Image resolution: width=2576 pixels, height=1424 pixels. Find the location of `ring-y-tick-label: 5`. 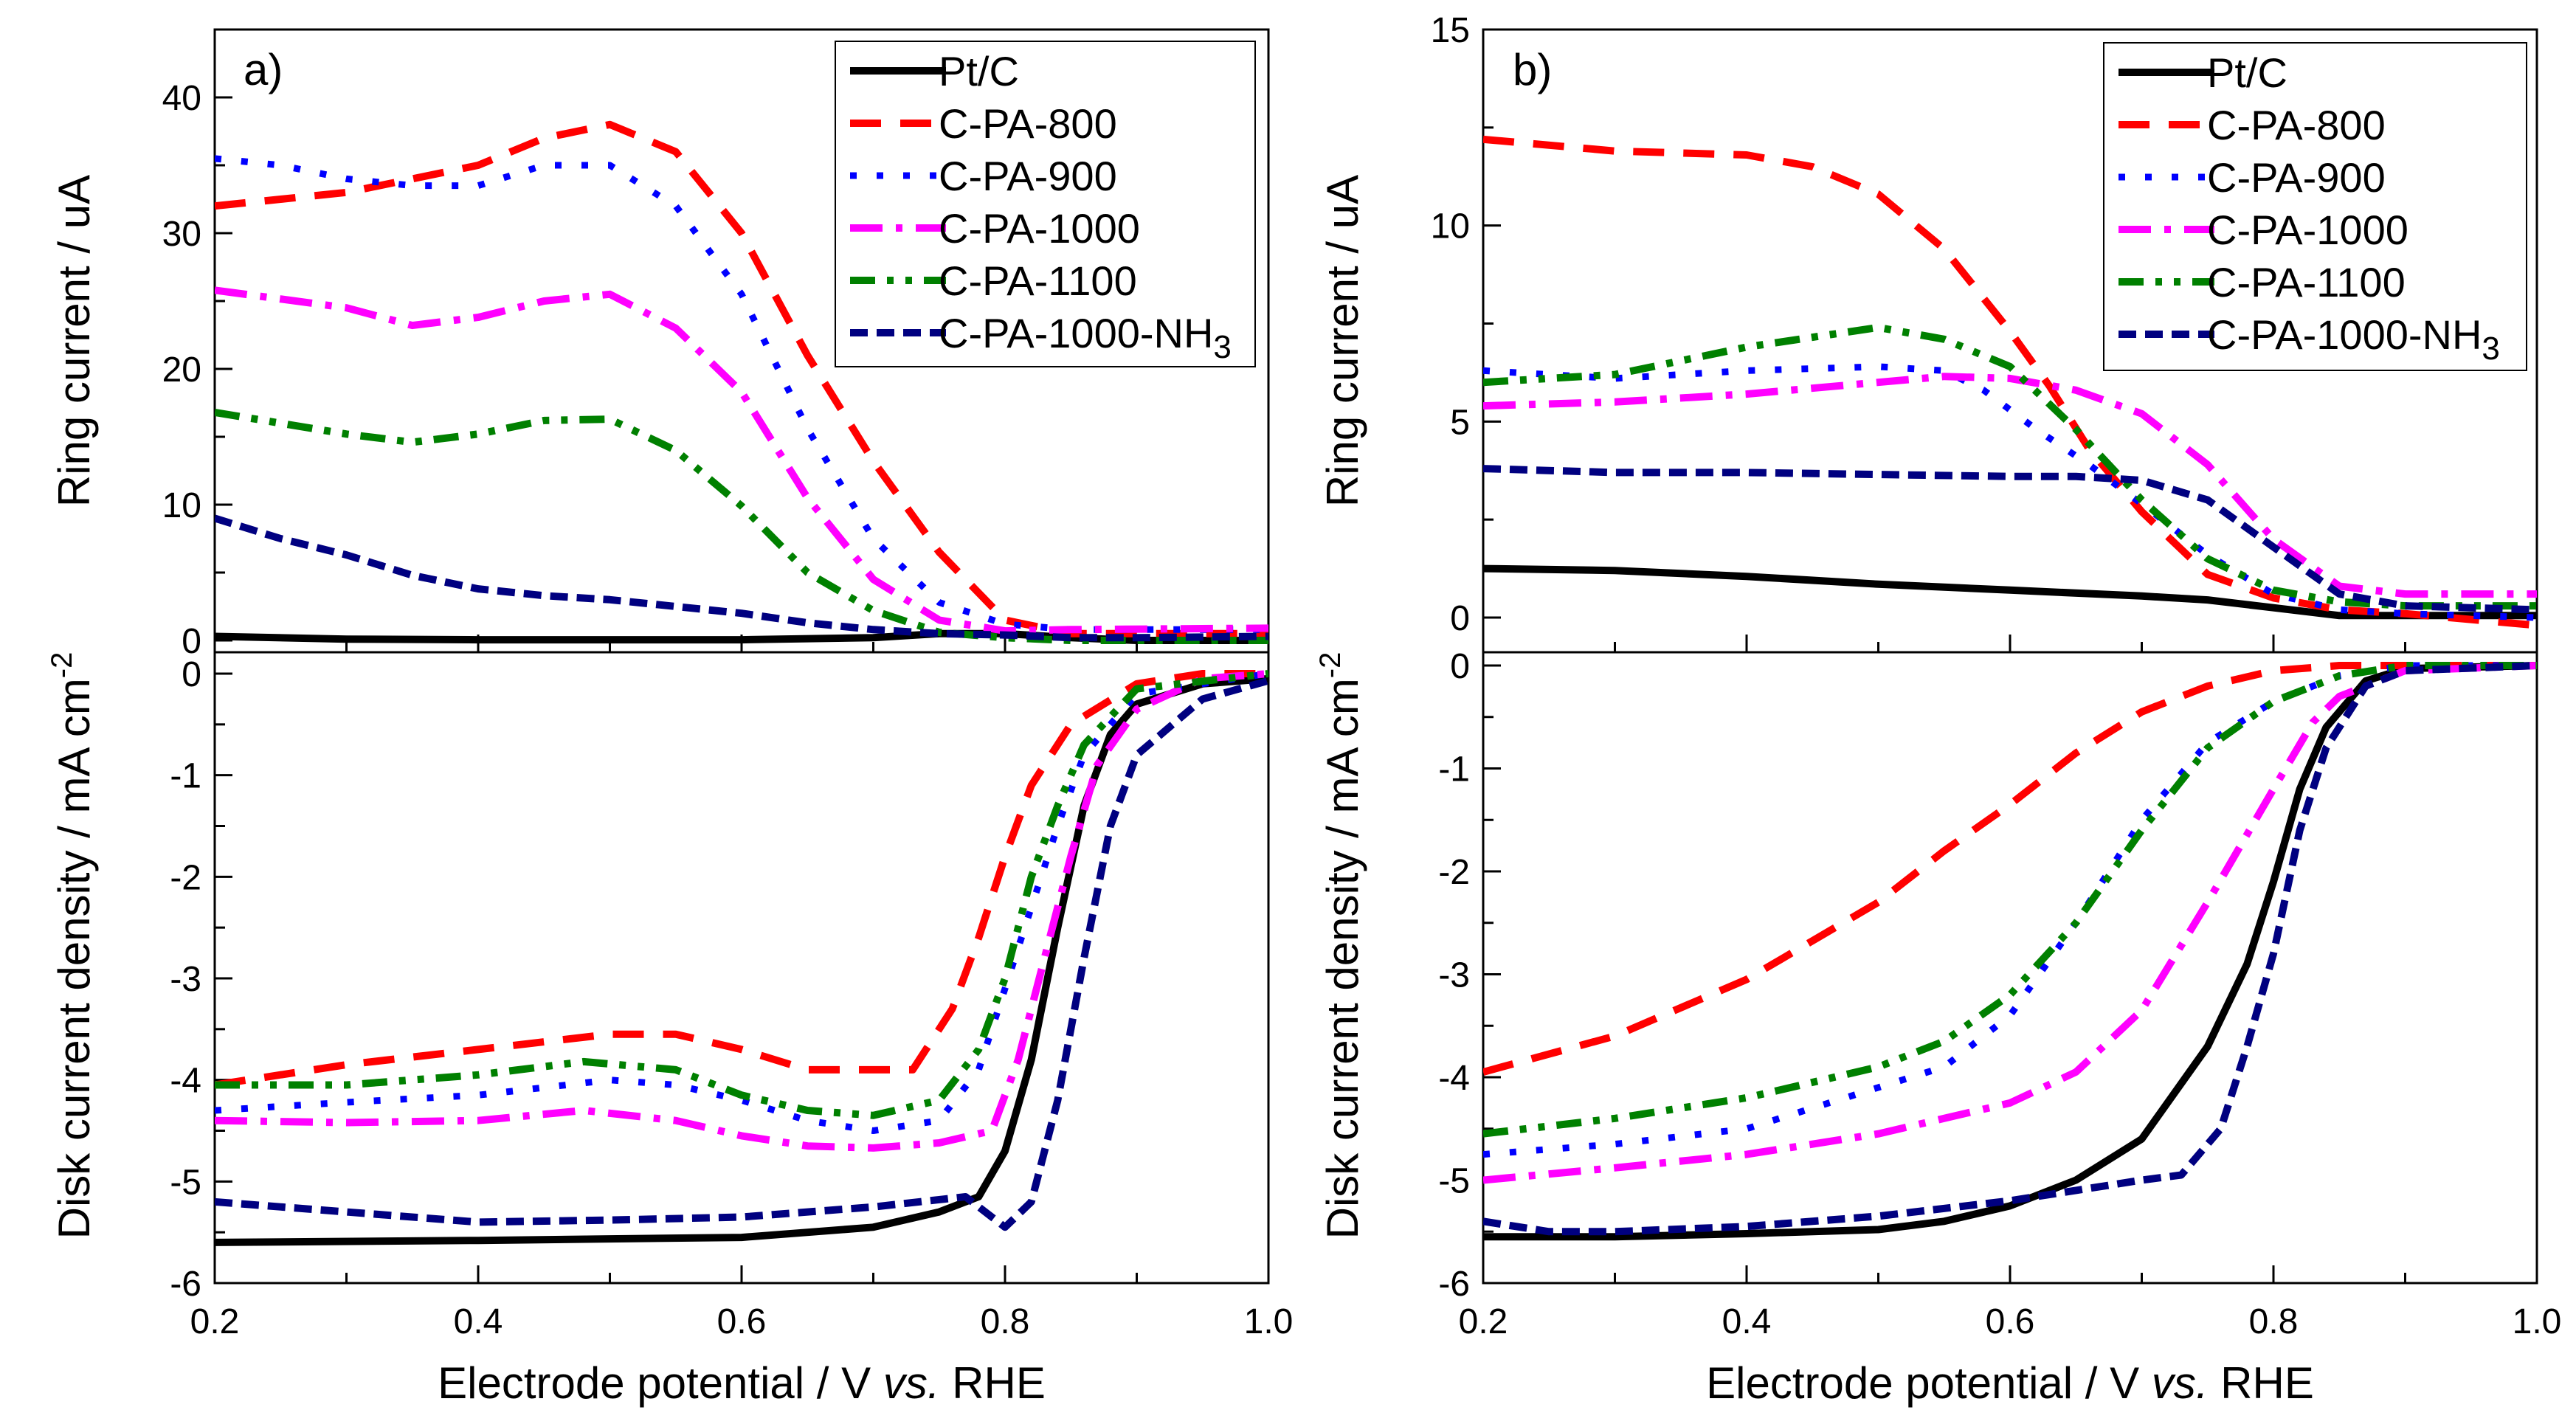

ring-y-tick-label: 5 is located at coordinates (1460, 422).